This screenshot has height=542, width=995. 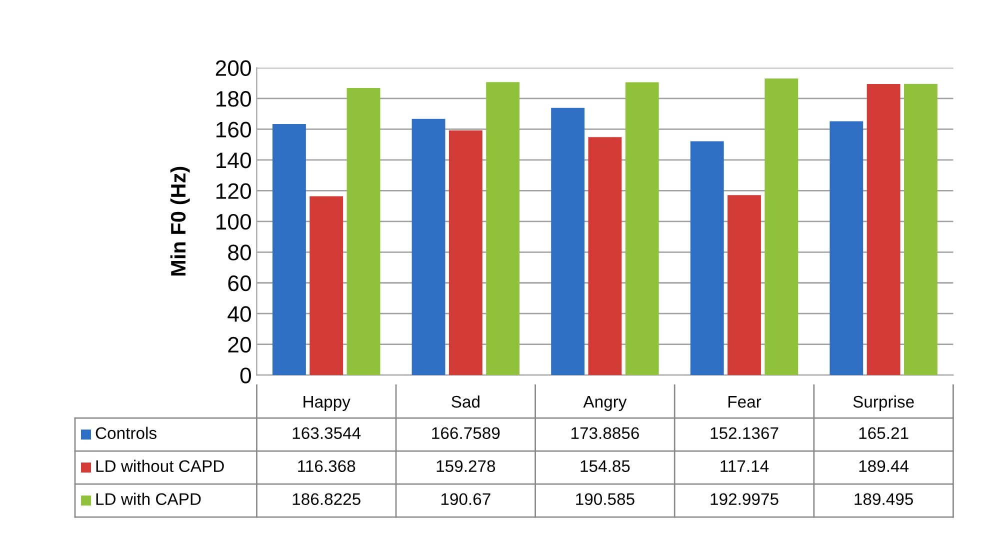 What do you see at coordinates (233, 222) in the screenshot?
I see `y-tick-label: 100` at bounding box center [233, 222].